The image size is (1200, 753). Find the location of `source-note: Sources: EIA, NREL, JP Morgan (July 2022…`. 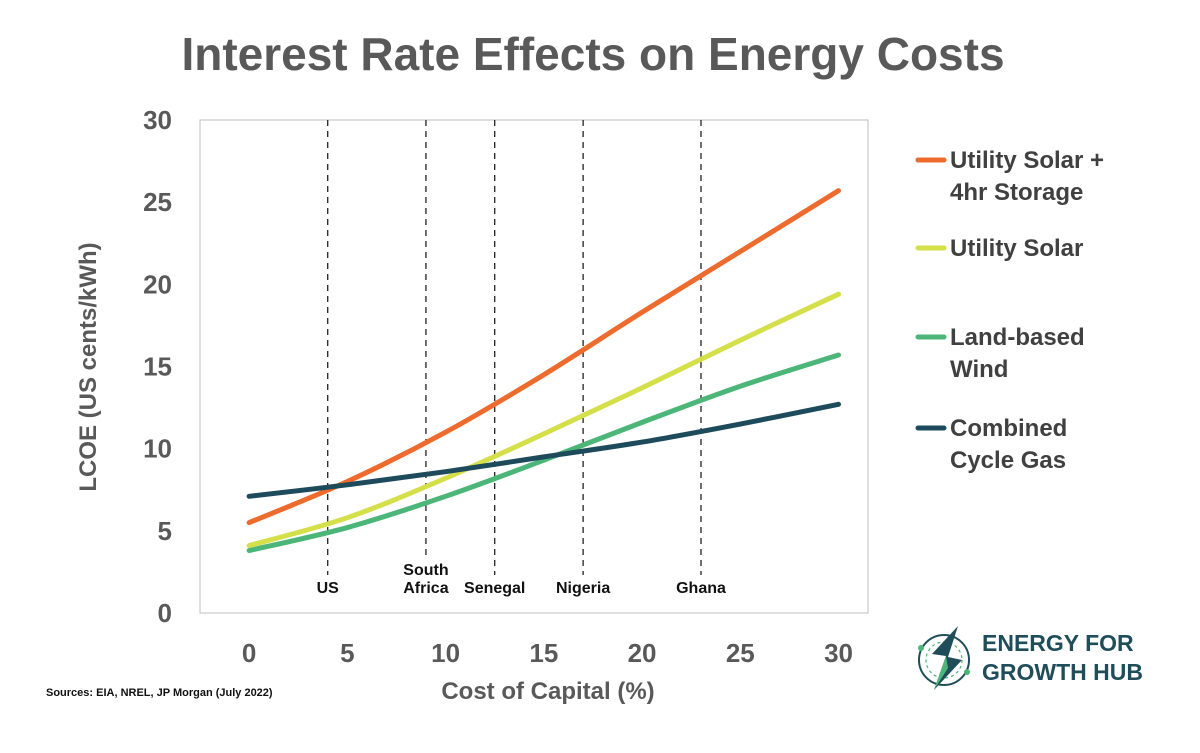

source-note: Sources: EIA, NREL, JP Morgan (July 2022… is located at coordinates (159, 693).